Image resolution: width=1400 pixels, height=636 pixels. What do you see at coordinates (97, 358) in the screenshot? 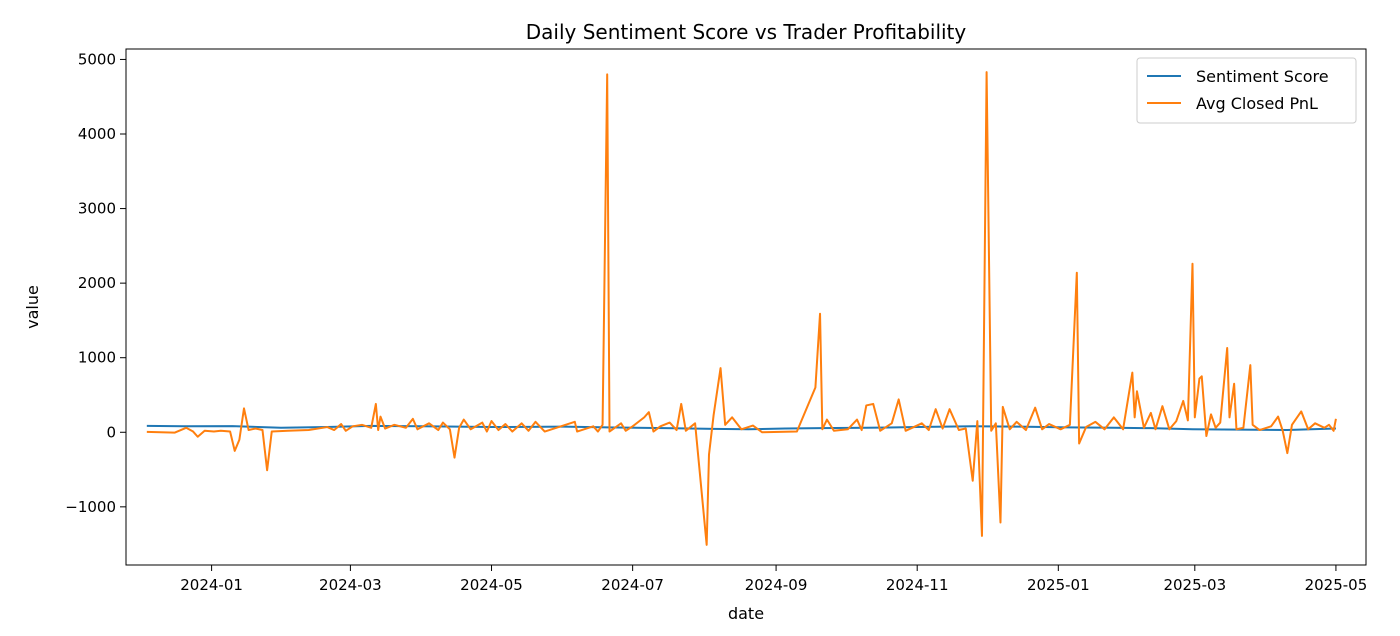
I see `y-tick-label: 1000` at bounding box center [97, 358].